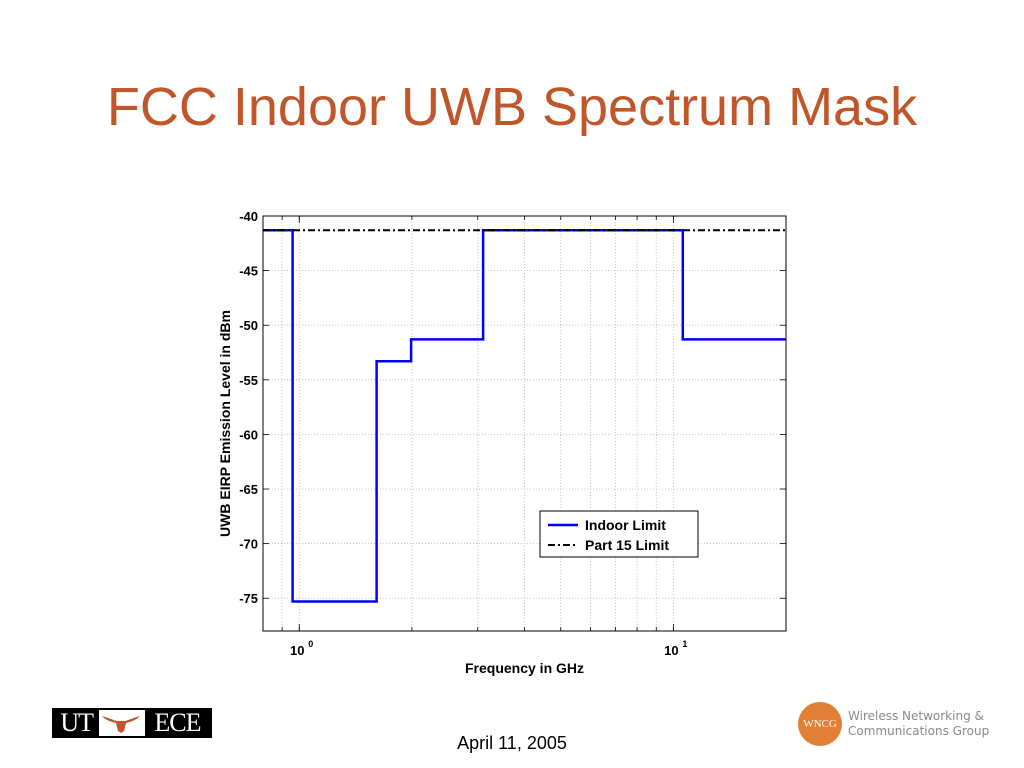  What do you see at coordinates (248, 544) in the screenshot?
I see `y-tick-label: -70` at bounding box center [248, 544].